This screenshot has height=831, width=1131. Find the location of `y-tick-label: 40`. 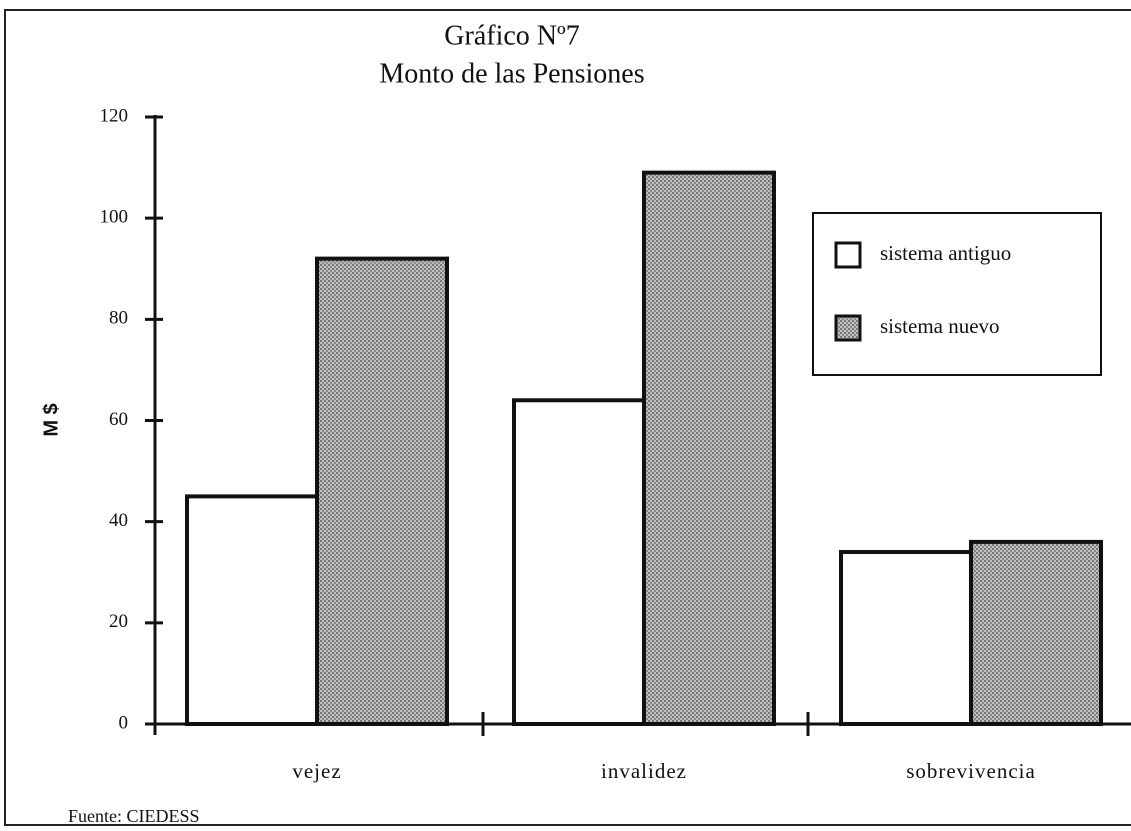

y-tick-label: 40 is located at coordinates (118, 520).